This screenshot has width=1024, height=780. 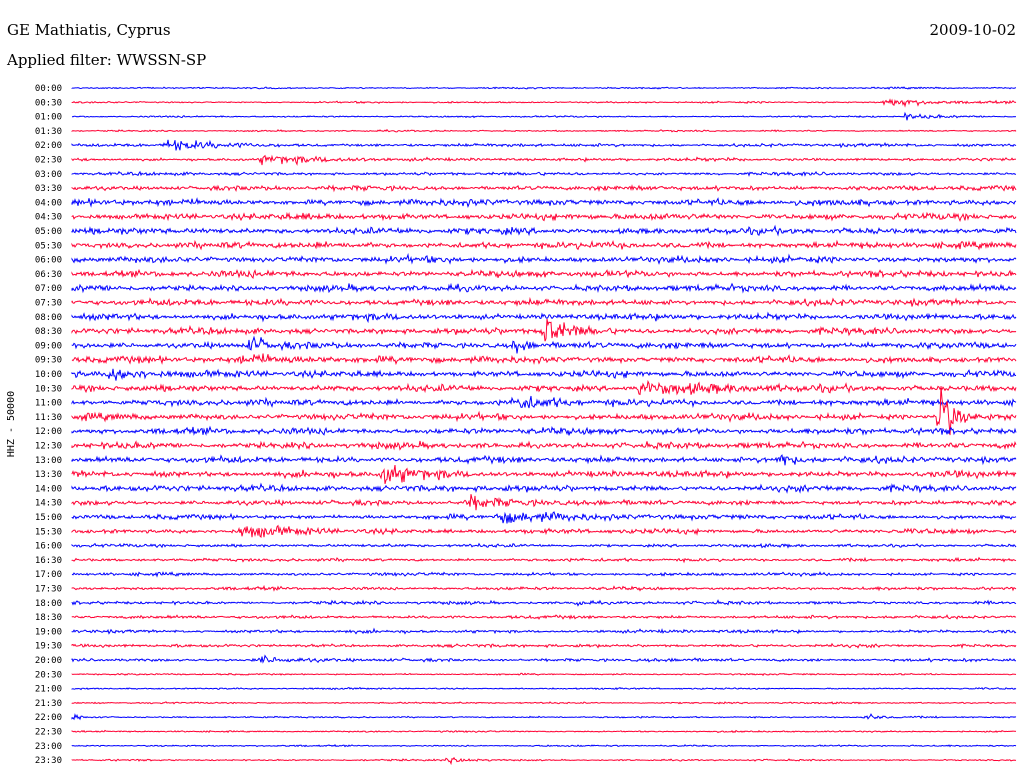 What do you see at coordinates (48, 103) in the screenshot?
I see `time-label: 00:30` at bounding box center [48, 103].